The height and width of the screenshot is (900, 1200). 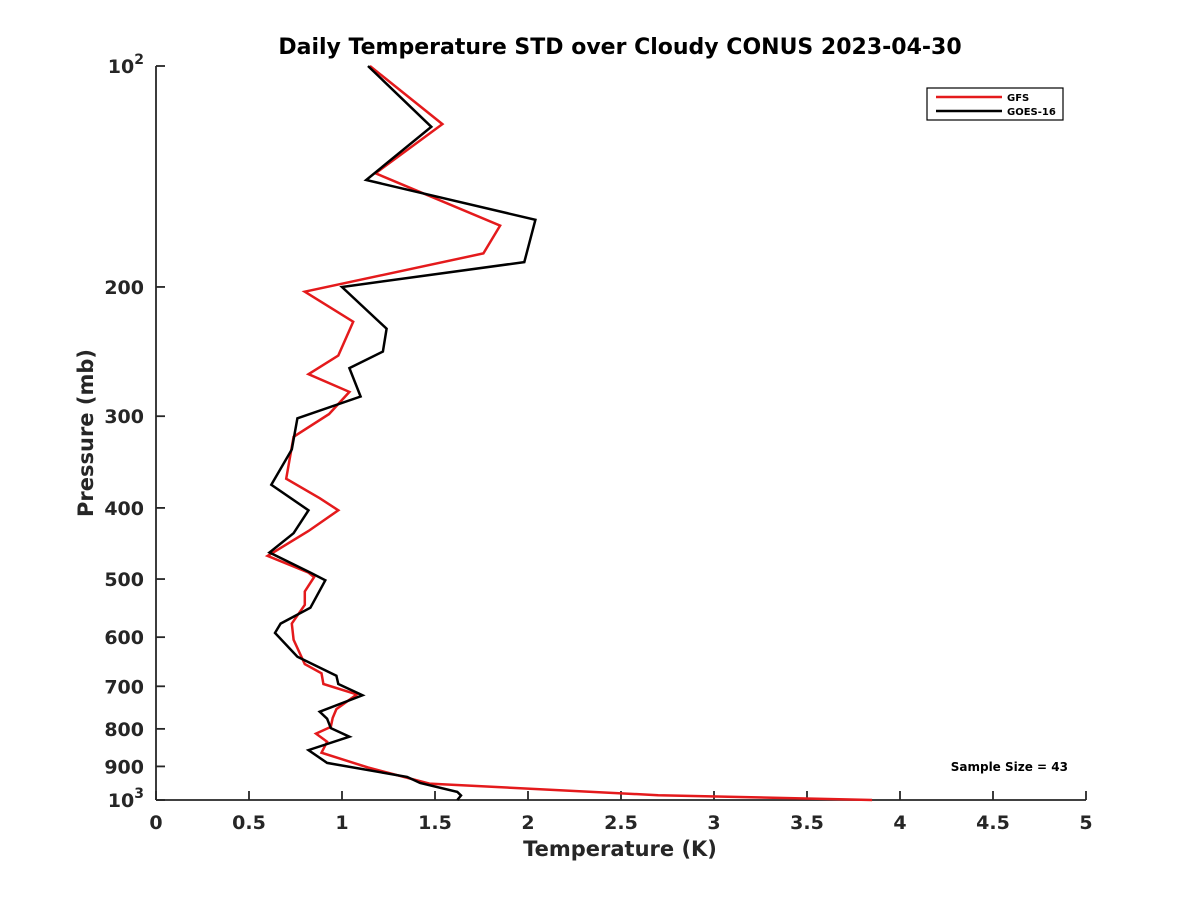 What do you see at coordinates (899, 823) in the screenshot?
I see `x-tick-label: 4` at bounding box center [899, 823].